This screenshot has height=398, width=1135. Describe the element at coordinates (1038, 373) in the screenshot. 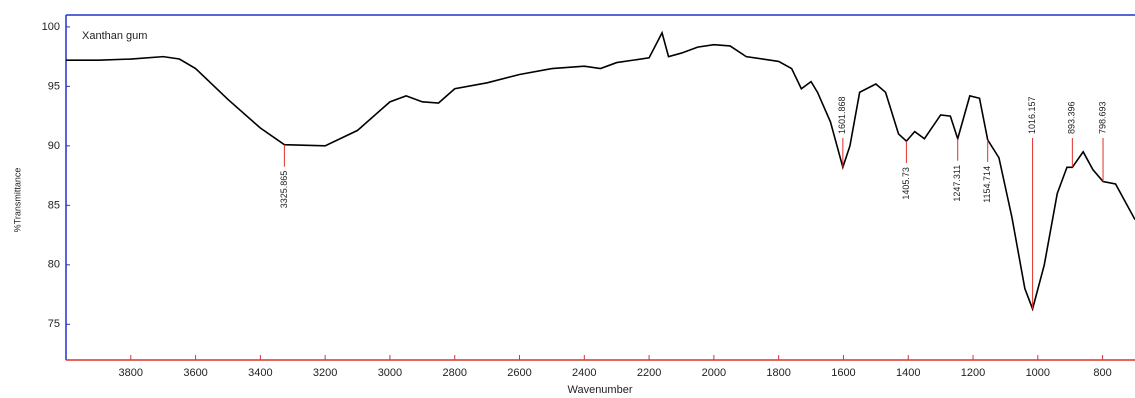

I see `x-tick-label: 1000` at that location.